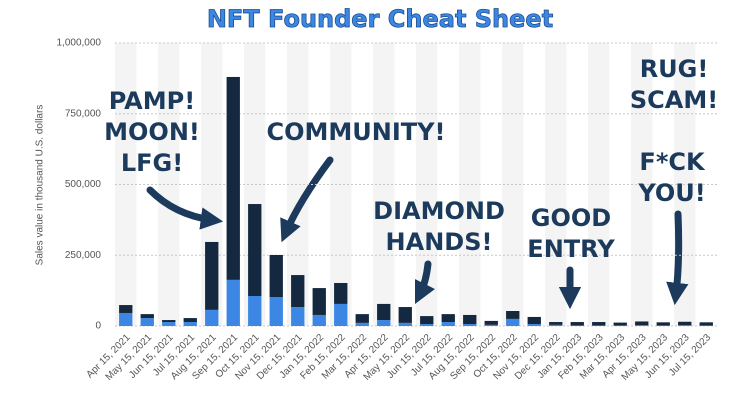 Image resolution: width=731 pixels, height=406 pixels. What do you see at coordinates (152, 101) in the screenshot?
I see `annotation: PAMP!` at bounding box center [152, 101].